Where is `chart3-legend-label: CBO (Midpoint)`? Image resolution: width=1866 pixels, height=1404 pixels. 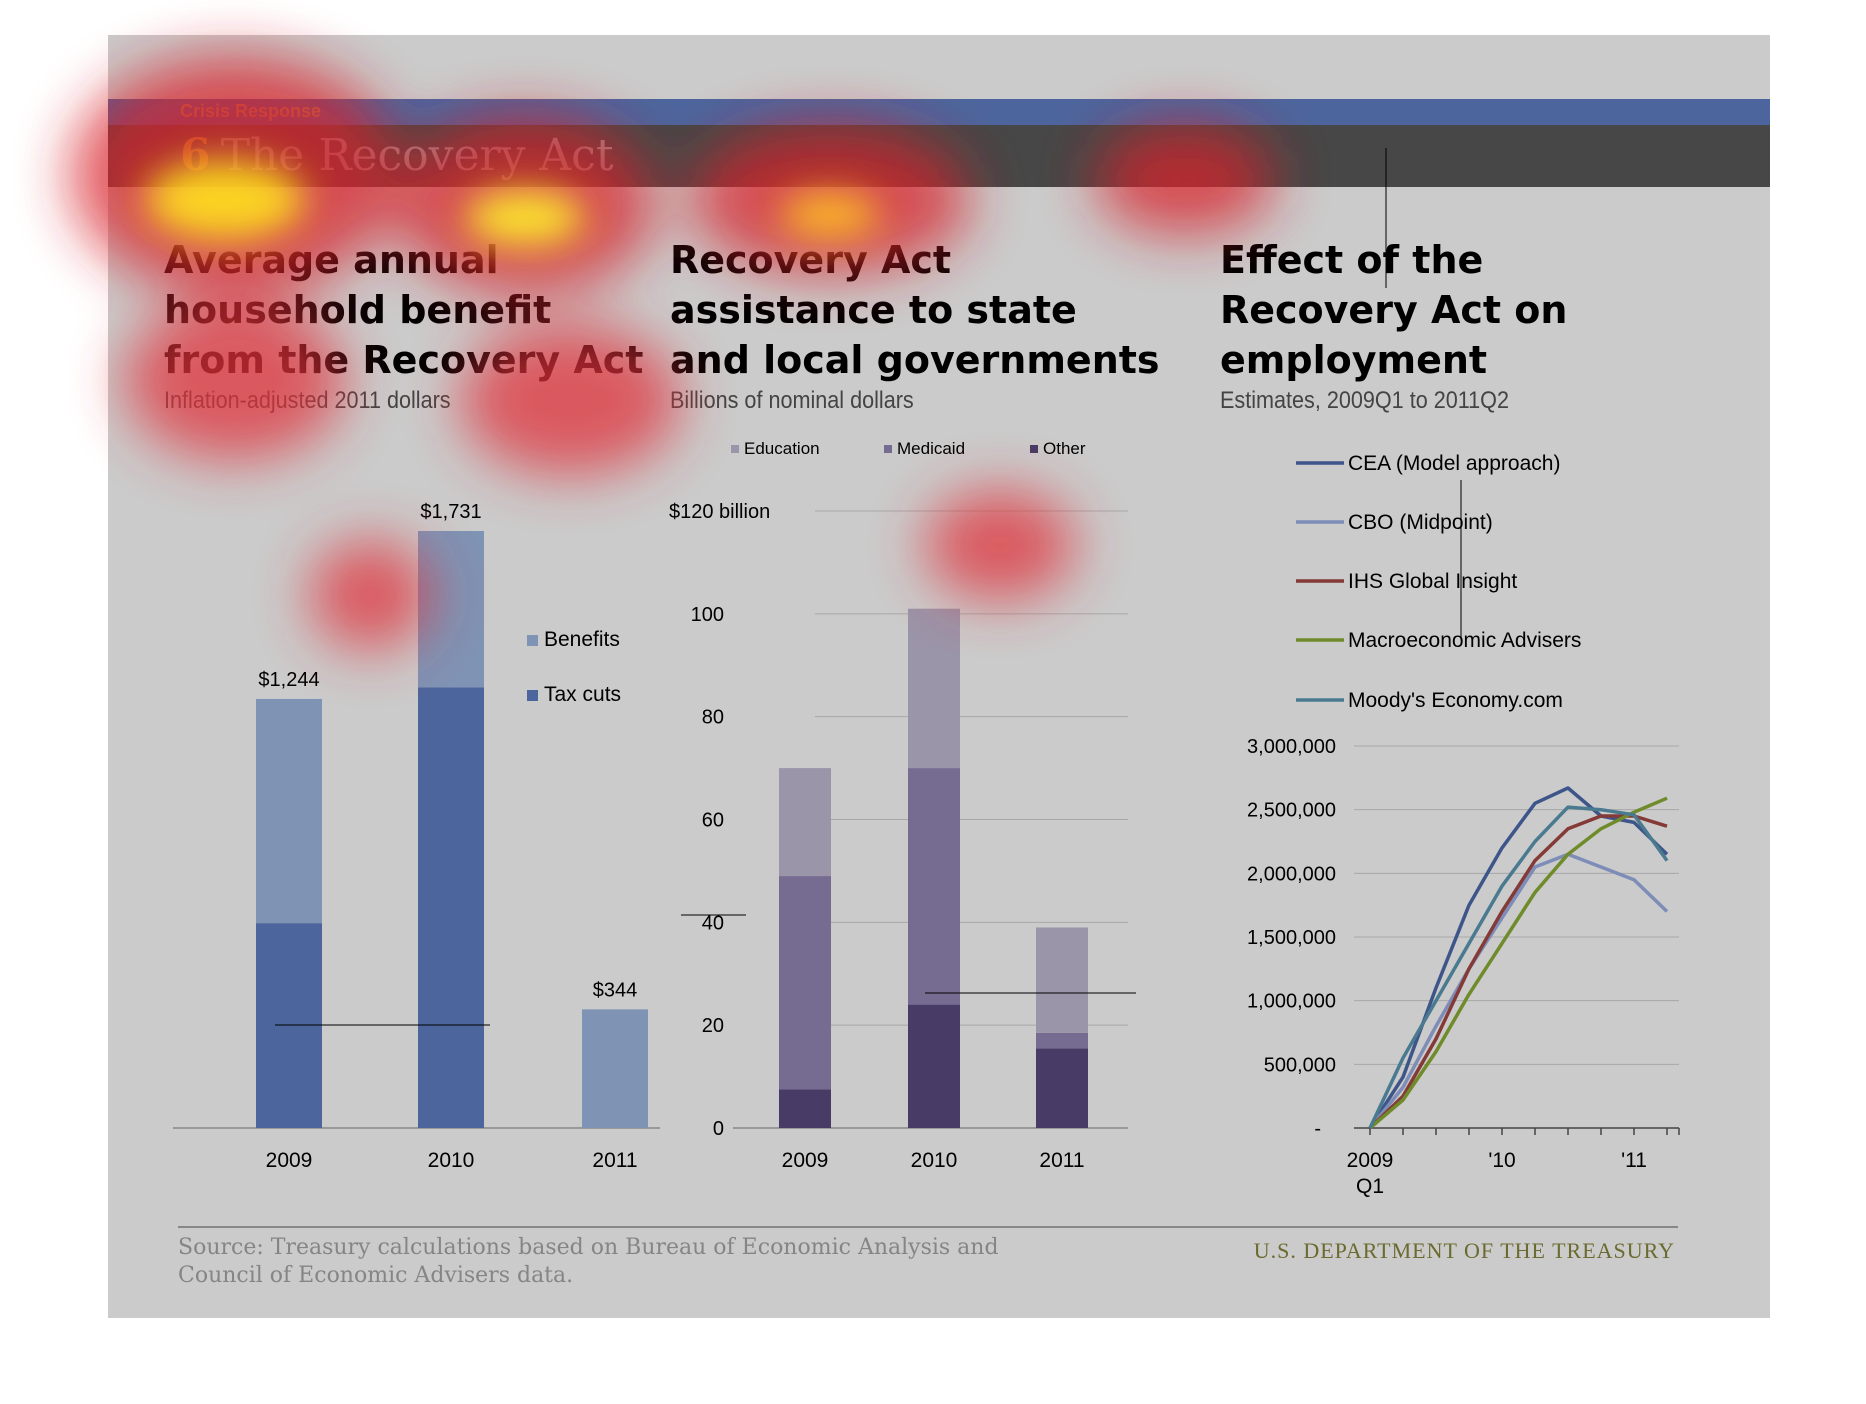 chart3-legend-label: CBO (Midpoint) is located at coordinates (1420, 522).